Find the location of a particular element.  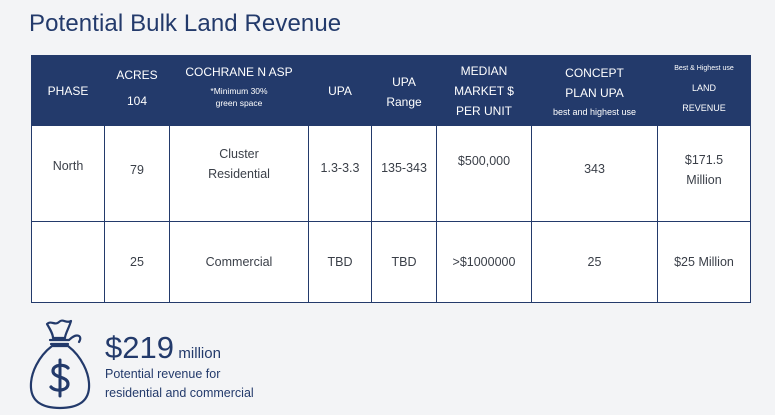

cell-upa-range: TBD is located at coordinates (404, 262).